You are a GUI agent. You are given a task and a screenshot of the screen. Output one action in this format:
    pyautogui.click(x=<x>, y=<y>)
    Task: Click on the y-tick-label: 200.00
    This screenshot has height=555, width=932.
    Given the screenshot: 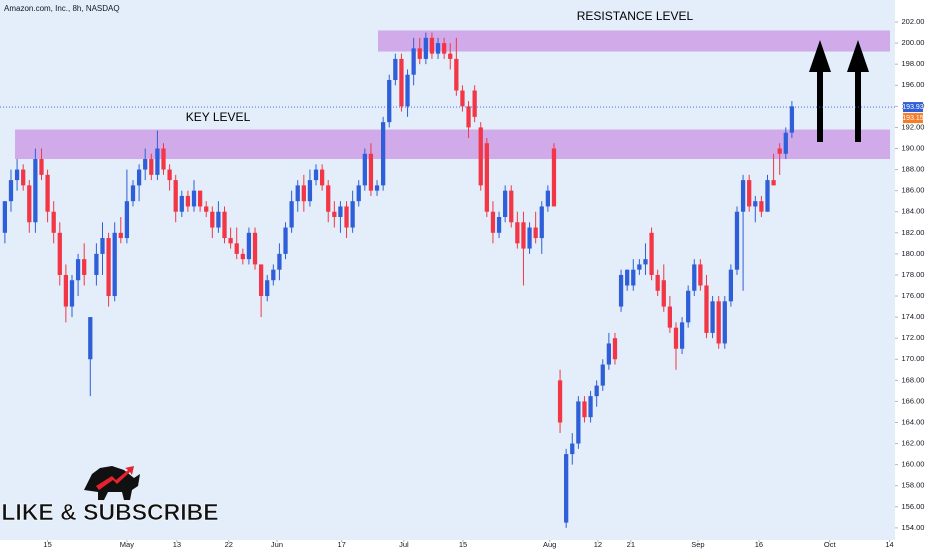 What is the action you would take?
    pyautogui.click(x=913, y=42)
    